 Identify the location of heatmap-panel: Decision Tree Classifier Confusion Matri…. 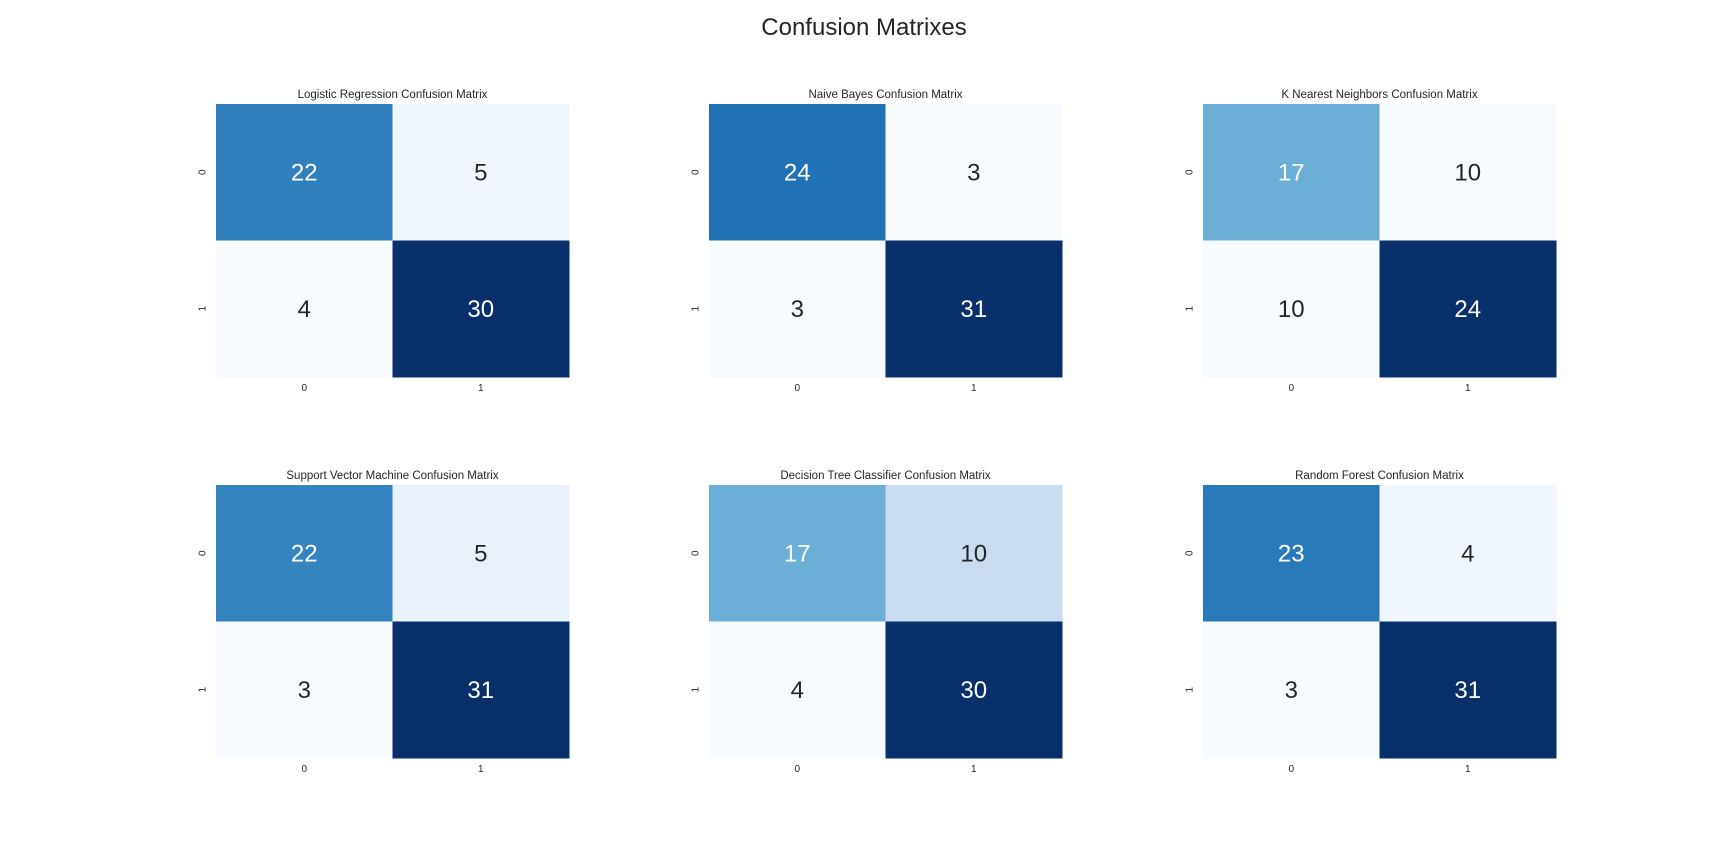
(877, 622).